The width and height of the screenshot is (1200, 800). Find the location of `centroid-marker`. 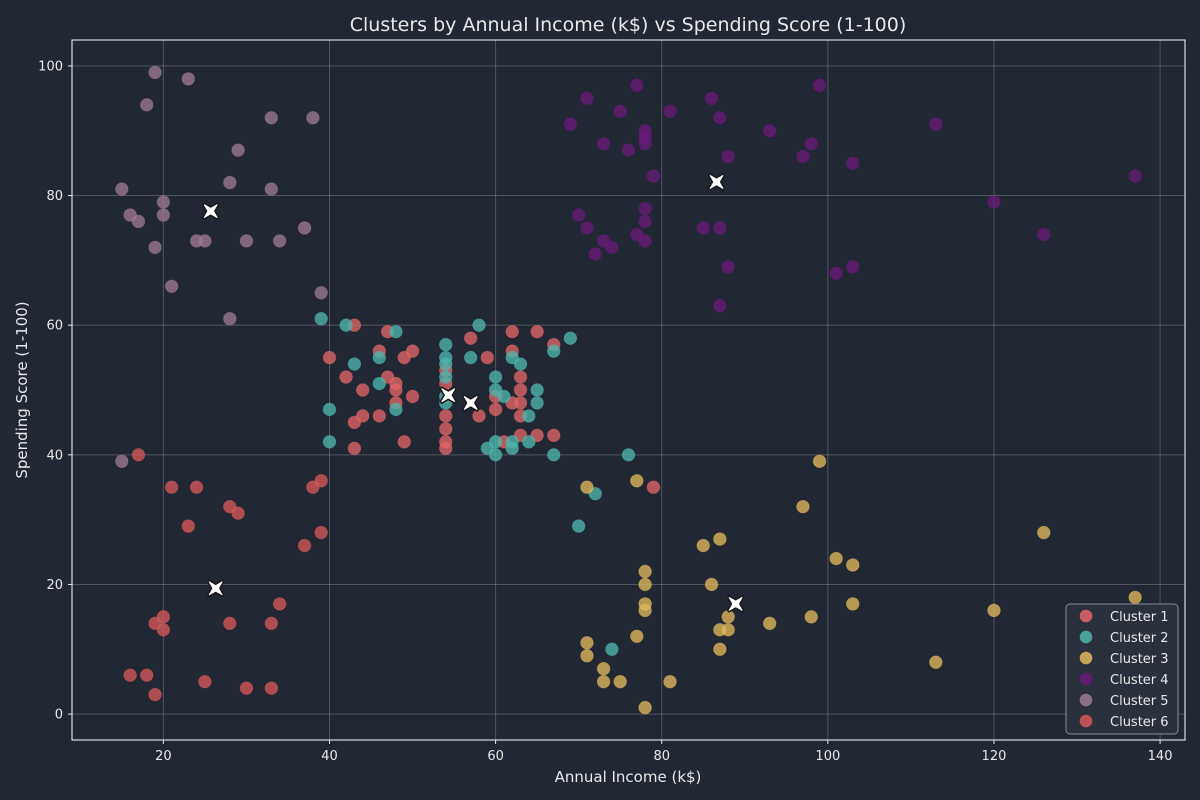

centroid-marker is located at coordinates (210, 211).